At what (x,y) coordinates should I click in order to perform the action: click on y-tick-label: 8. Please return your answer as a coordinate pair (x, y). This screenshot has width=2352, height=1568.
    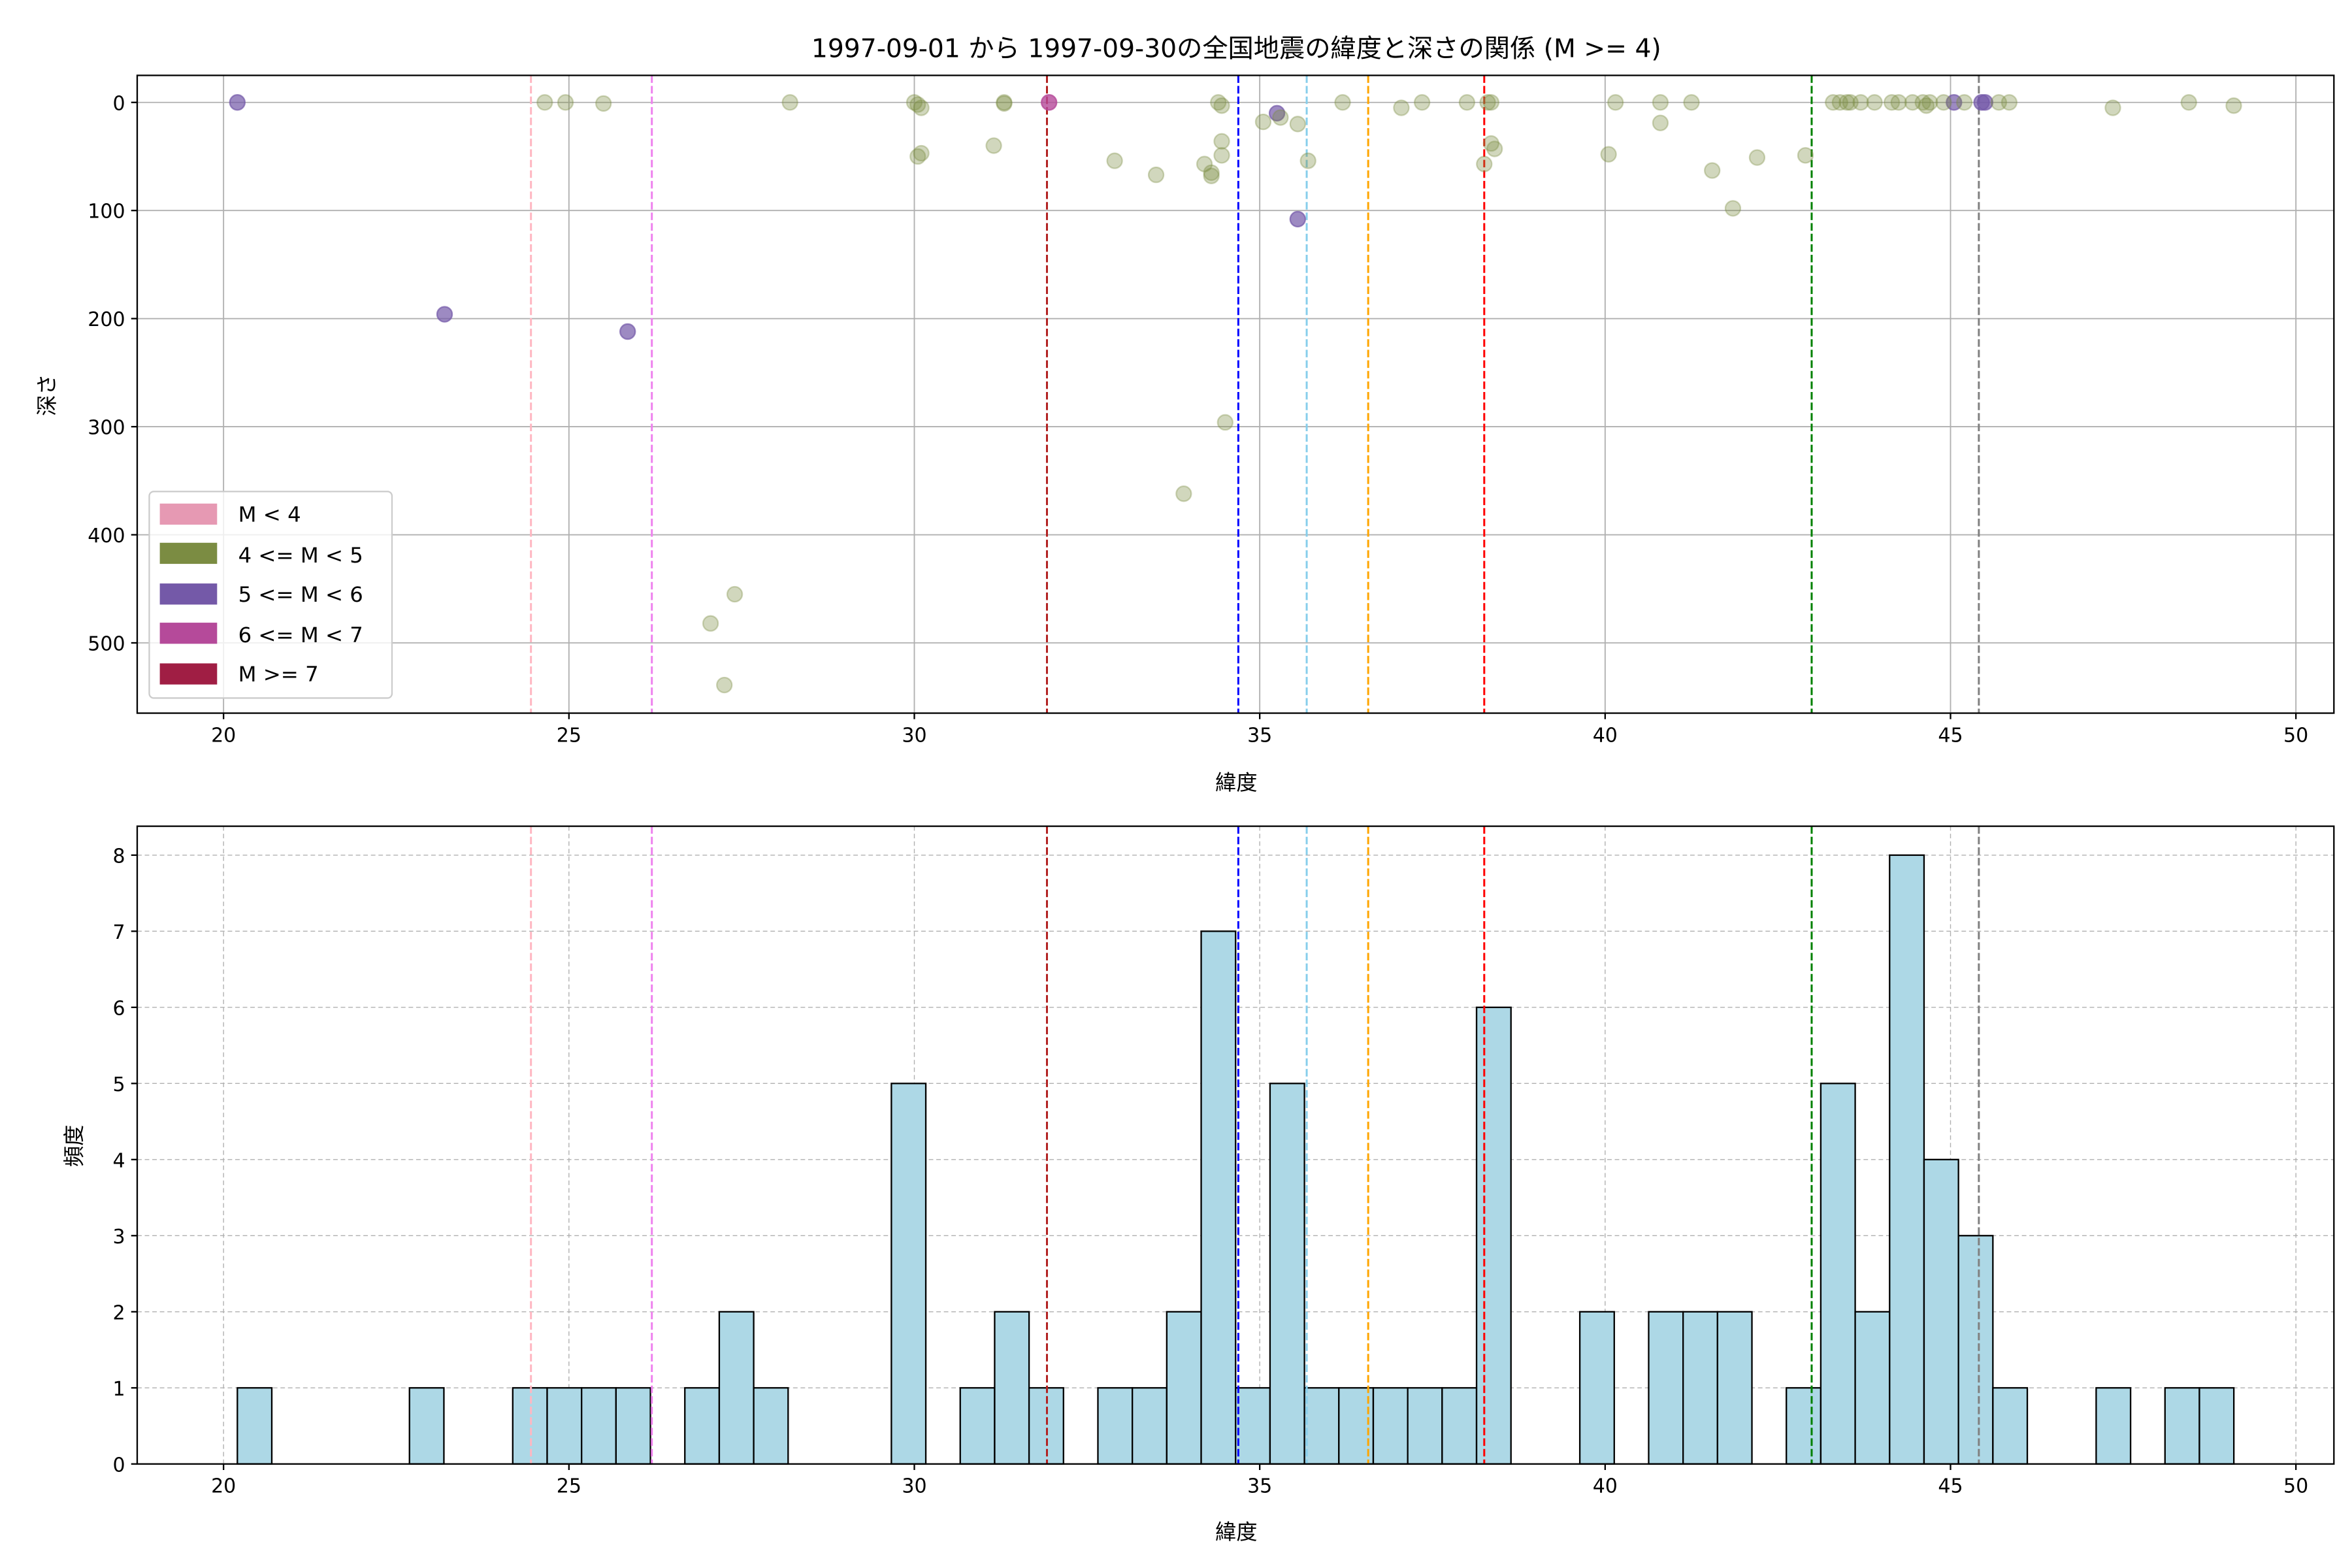
    Looking at the image, I should click on (118, 856).